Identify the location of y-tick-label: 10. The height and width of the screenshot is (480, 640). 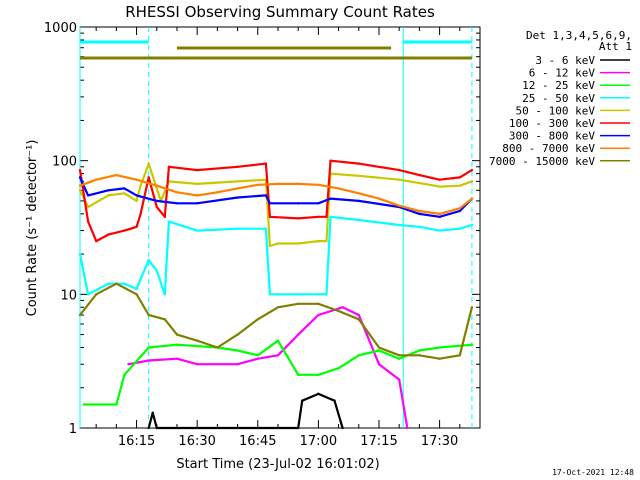
(68, 295).